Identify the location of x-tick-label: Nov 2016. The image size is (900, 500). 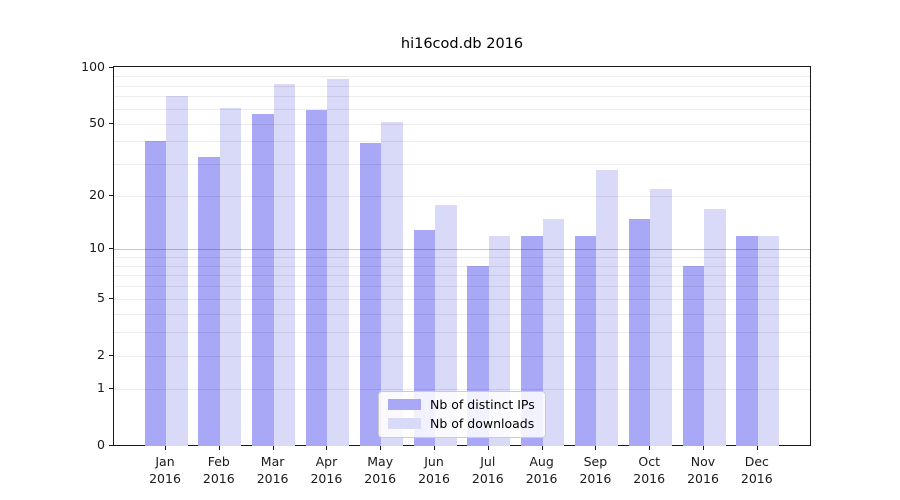
(703, 470).